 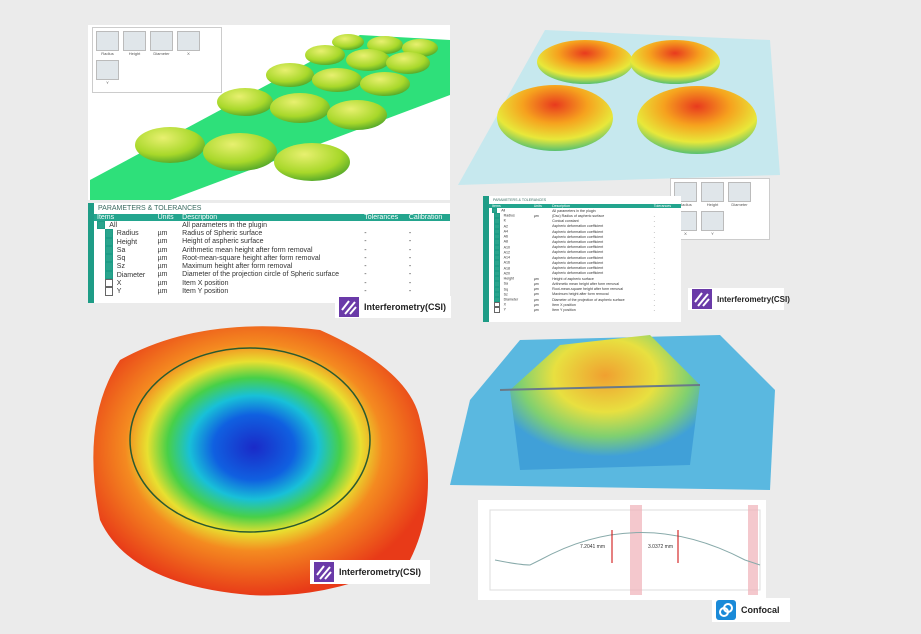 What do you see at coordinates (286, 107) in the screenshot?
I see `domes` at bounding box center [286, 107].